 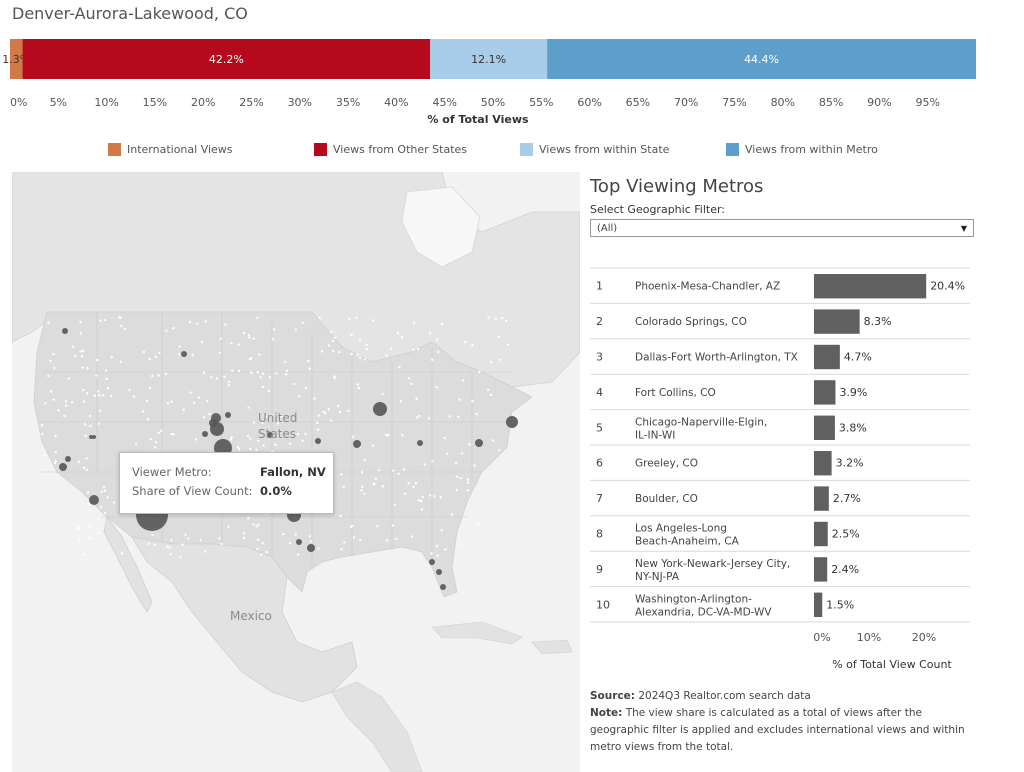 I want to click on stack-value-label-3: 44.4%, so click(x=761, y=59).